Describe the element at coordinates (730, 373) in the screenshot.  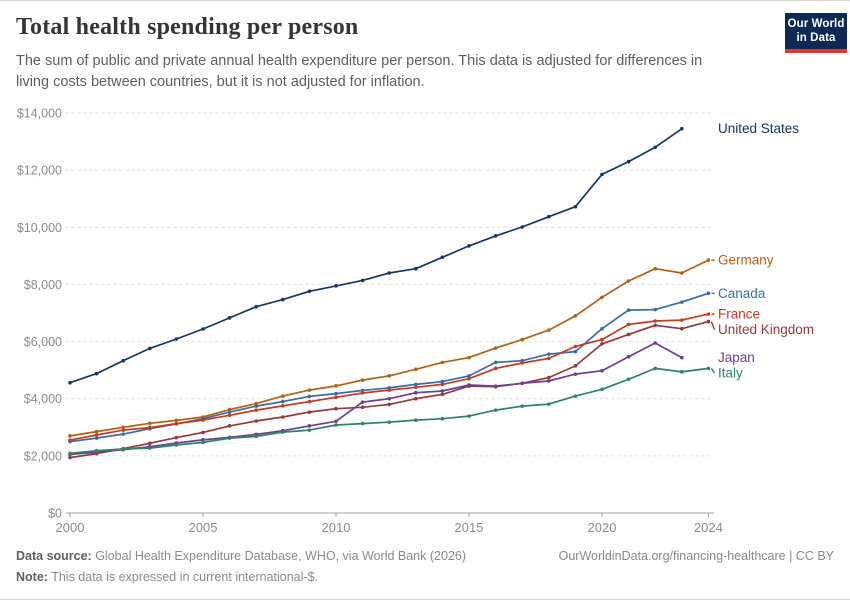
I see `series-label-italy: Italy` at that location.